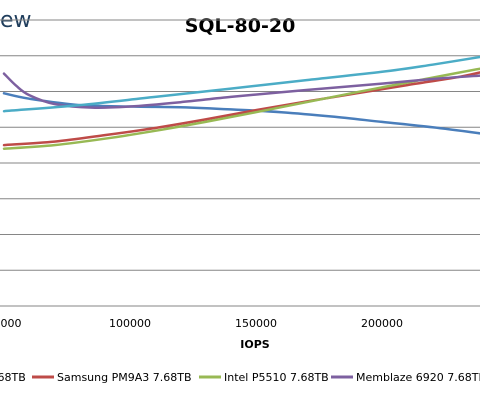  What do you see at coordinates (13, 377) in the screenshot?
I see `legend-label-0: 7.68TB` at bounding box center [13, 377].